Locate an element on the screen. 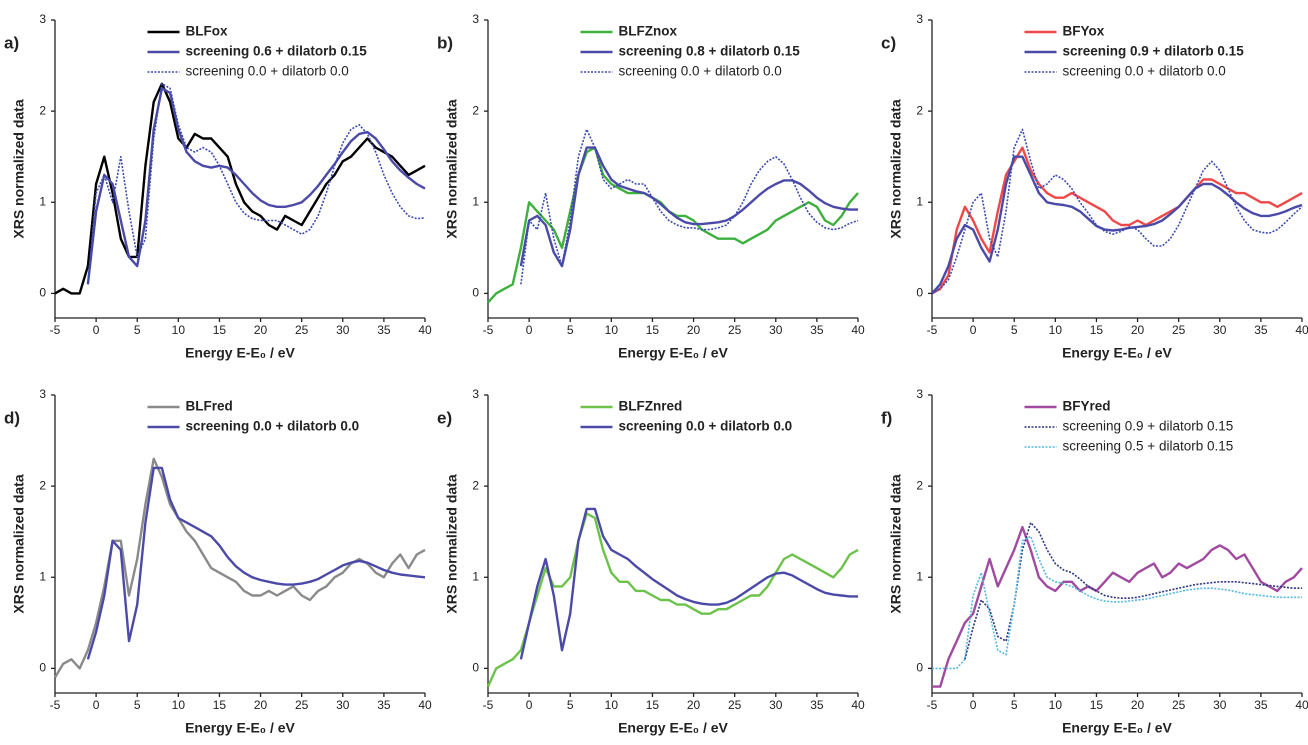  legend-label: BFYox is located at coordinates (1084, 31).